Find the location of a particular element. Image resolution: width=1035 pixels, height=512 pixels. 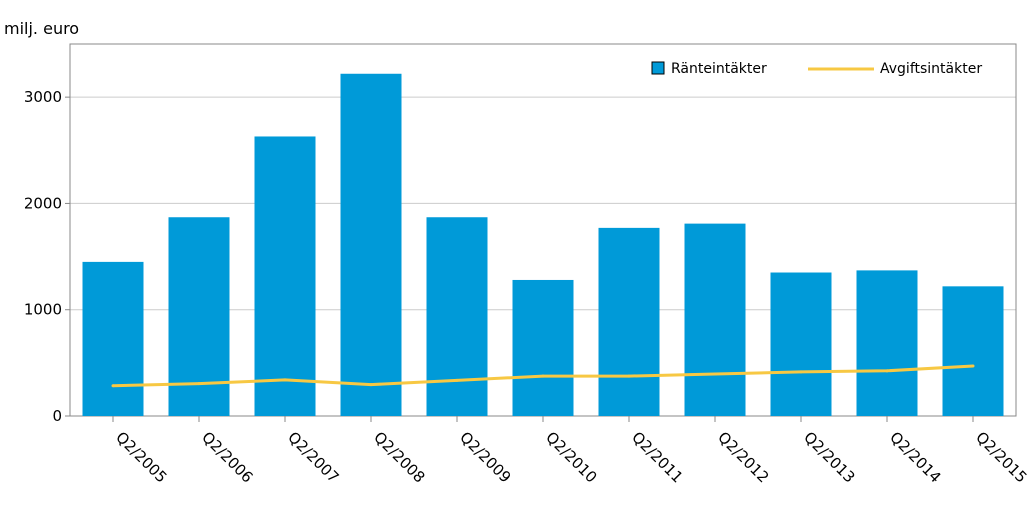

legend-label-rantentakter: Ränteintäkter is located at coordinates (719, 69).